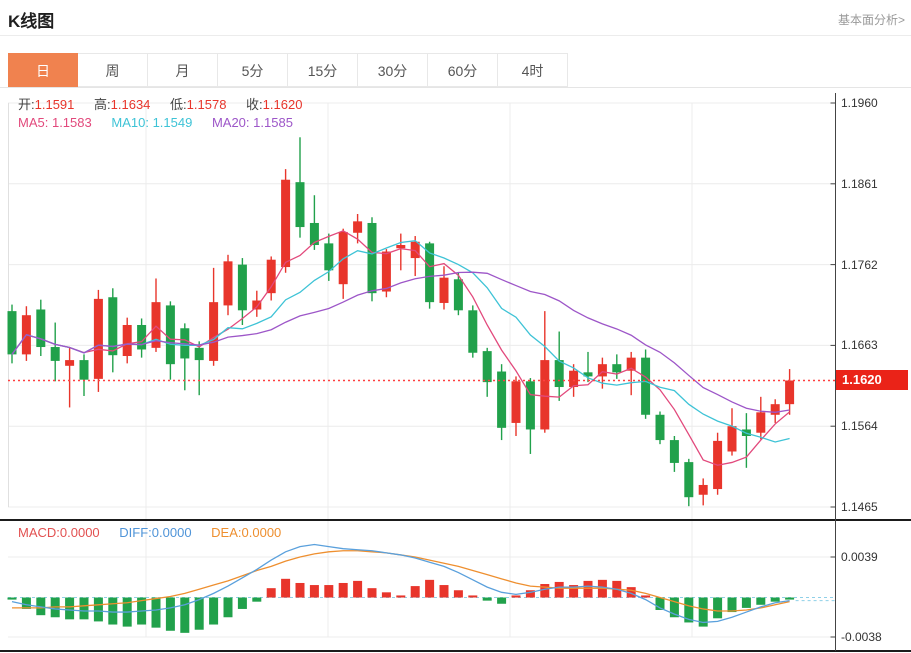  Describe the element at coordinates (113, 70) in the screenshot. I see `tab-weekly: 周` at that location.